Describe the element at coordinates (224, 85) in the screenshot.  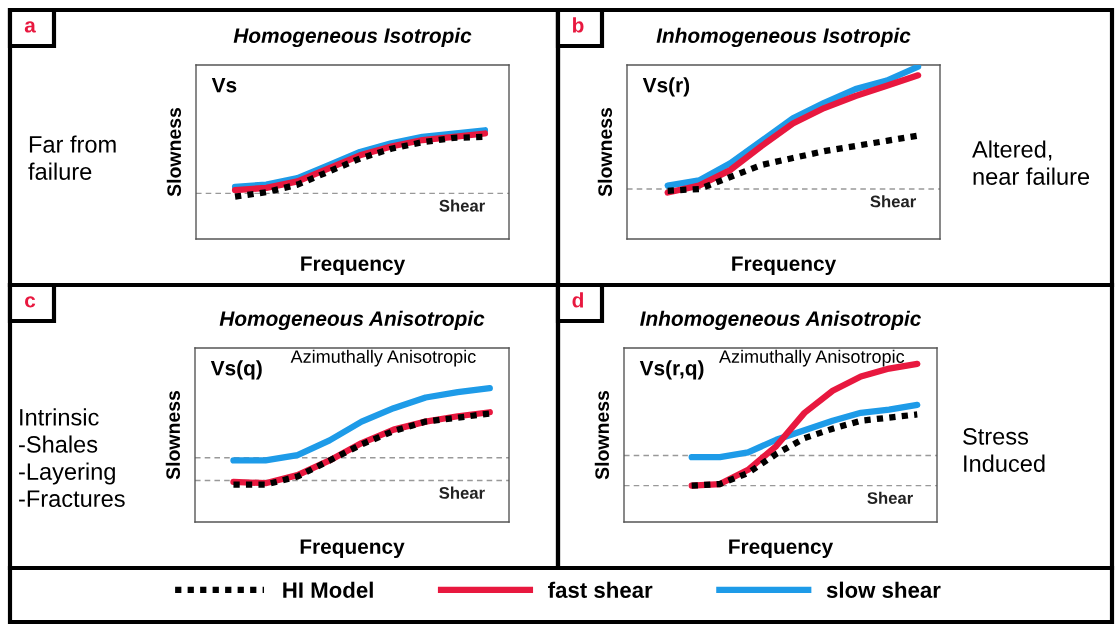
I see `text: Vs` at that location.